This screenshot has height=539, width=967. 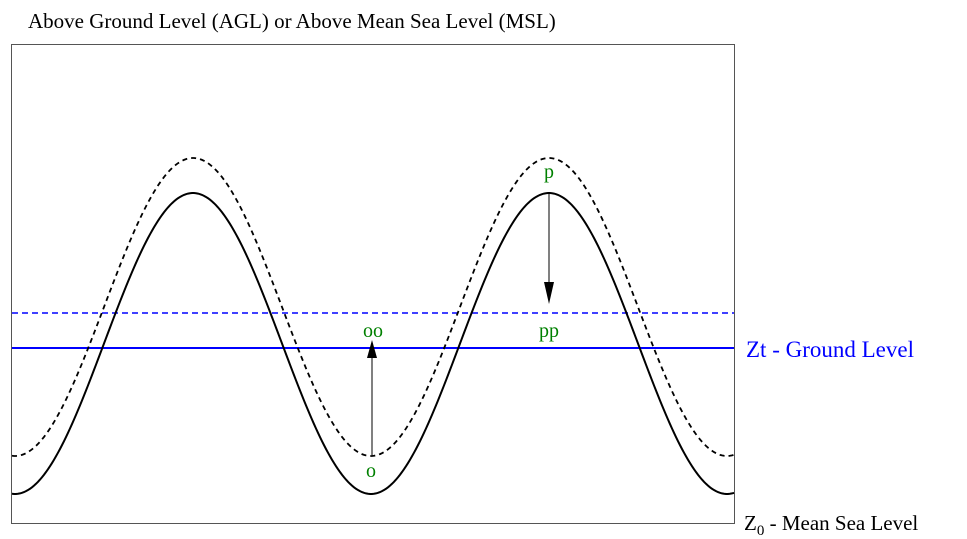 I want to click on arrow-p-to-pp-head, so click(x=549, y=293).